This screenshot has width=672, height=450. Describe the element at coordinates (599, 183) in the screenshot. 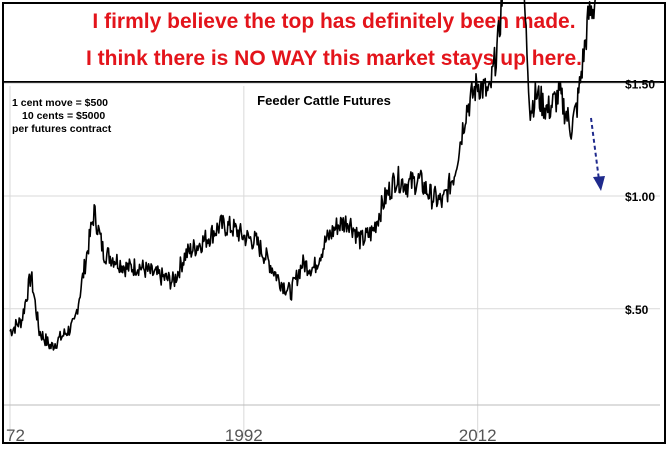

I see `down-arrow-head` at that location.